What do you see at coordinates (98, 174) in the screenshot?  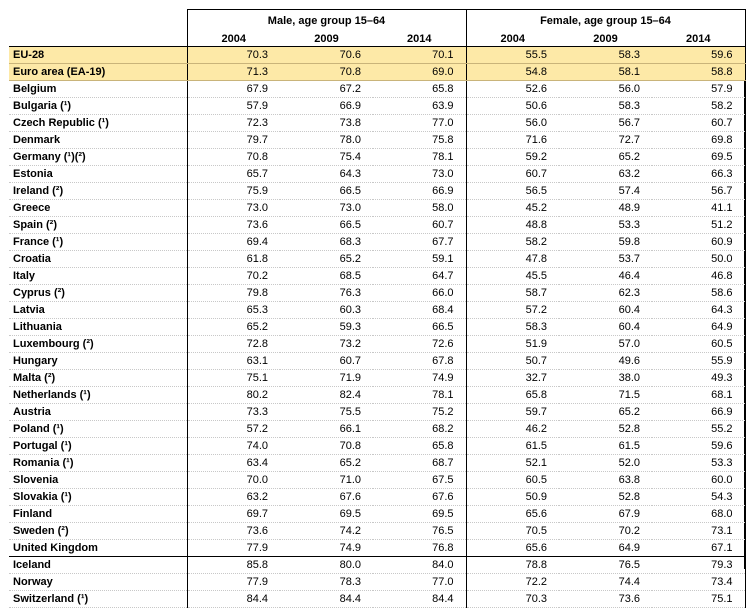 I see `row-label: Estonia` at bounding box center [98, 174].